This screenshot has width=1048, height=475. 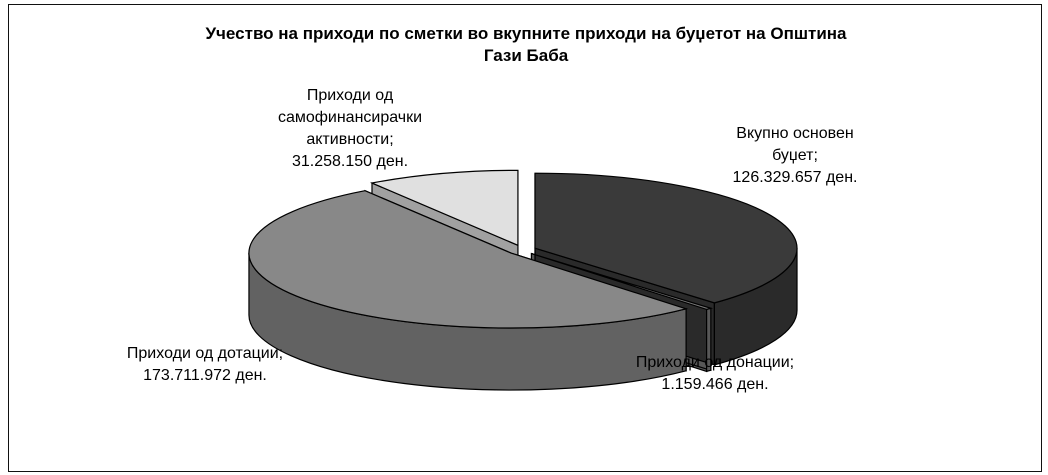 I want to click on label-osnoven-budzet-line-1: Вкупно основен, so click(x=795, y=134).